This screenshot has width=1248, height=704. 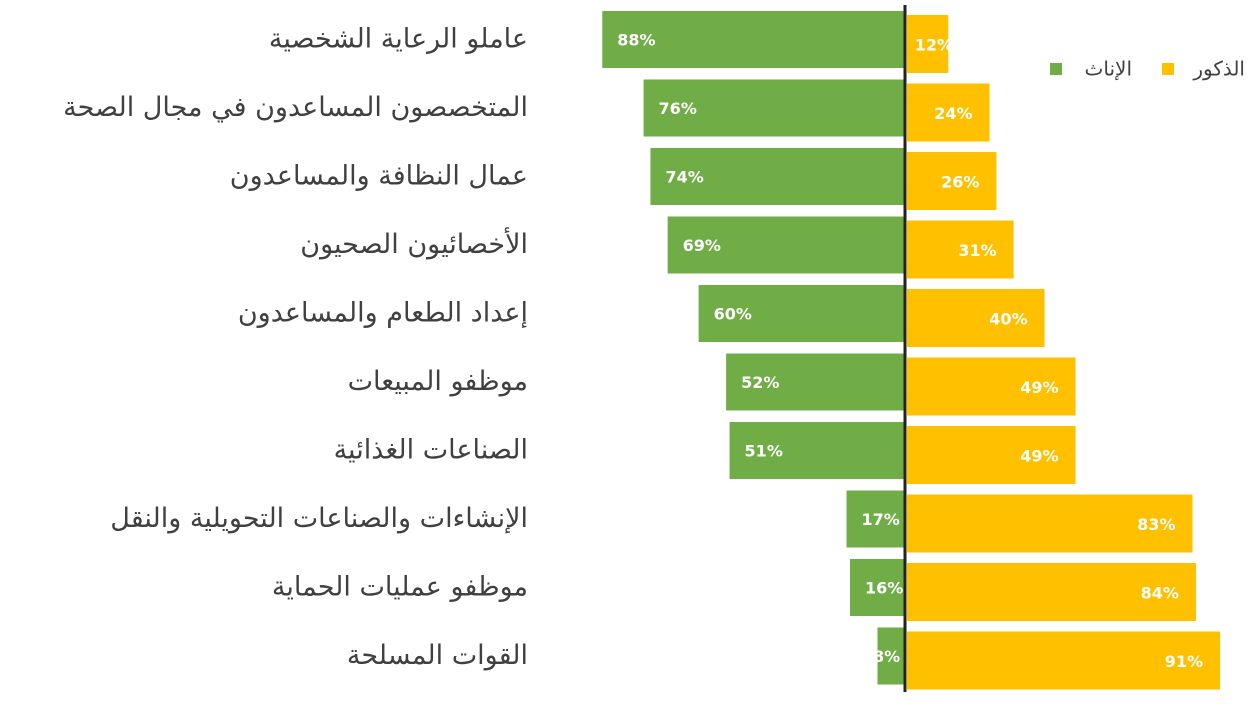 What do you see at coordinates (881, 519) in the screenshot?
I see `value-label: 17%` at bounding box center [881, 519].